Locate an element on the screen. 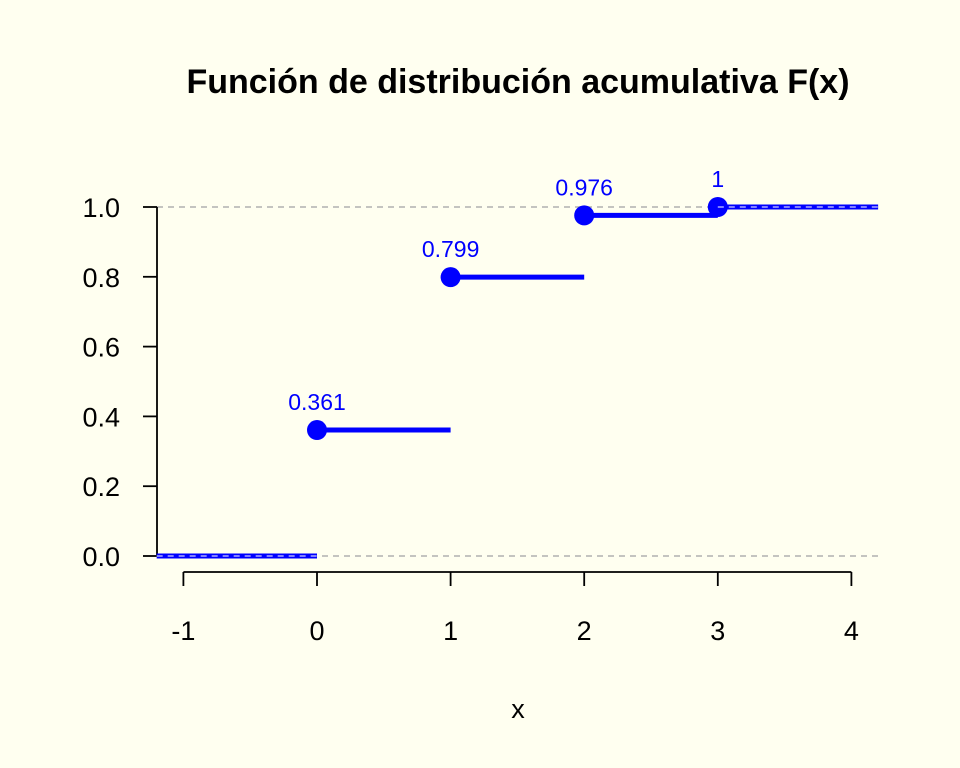 The image size is (960, 768). chart-title: Función de distribución acumulativa F(x) is located at coordinates (517, 82).